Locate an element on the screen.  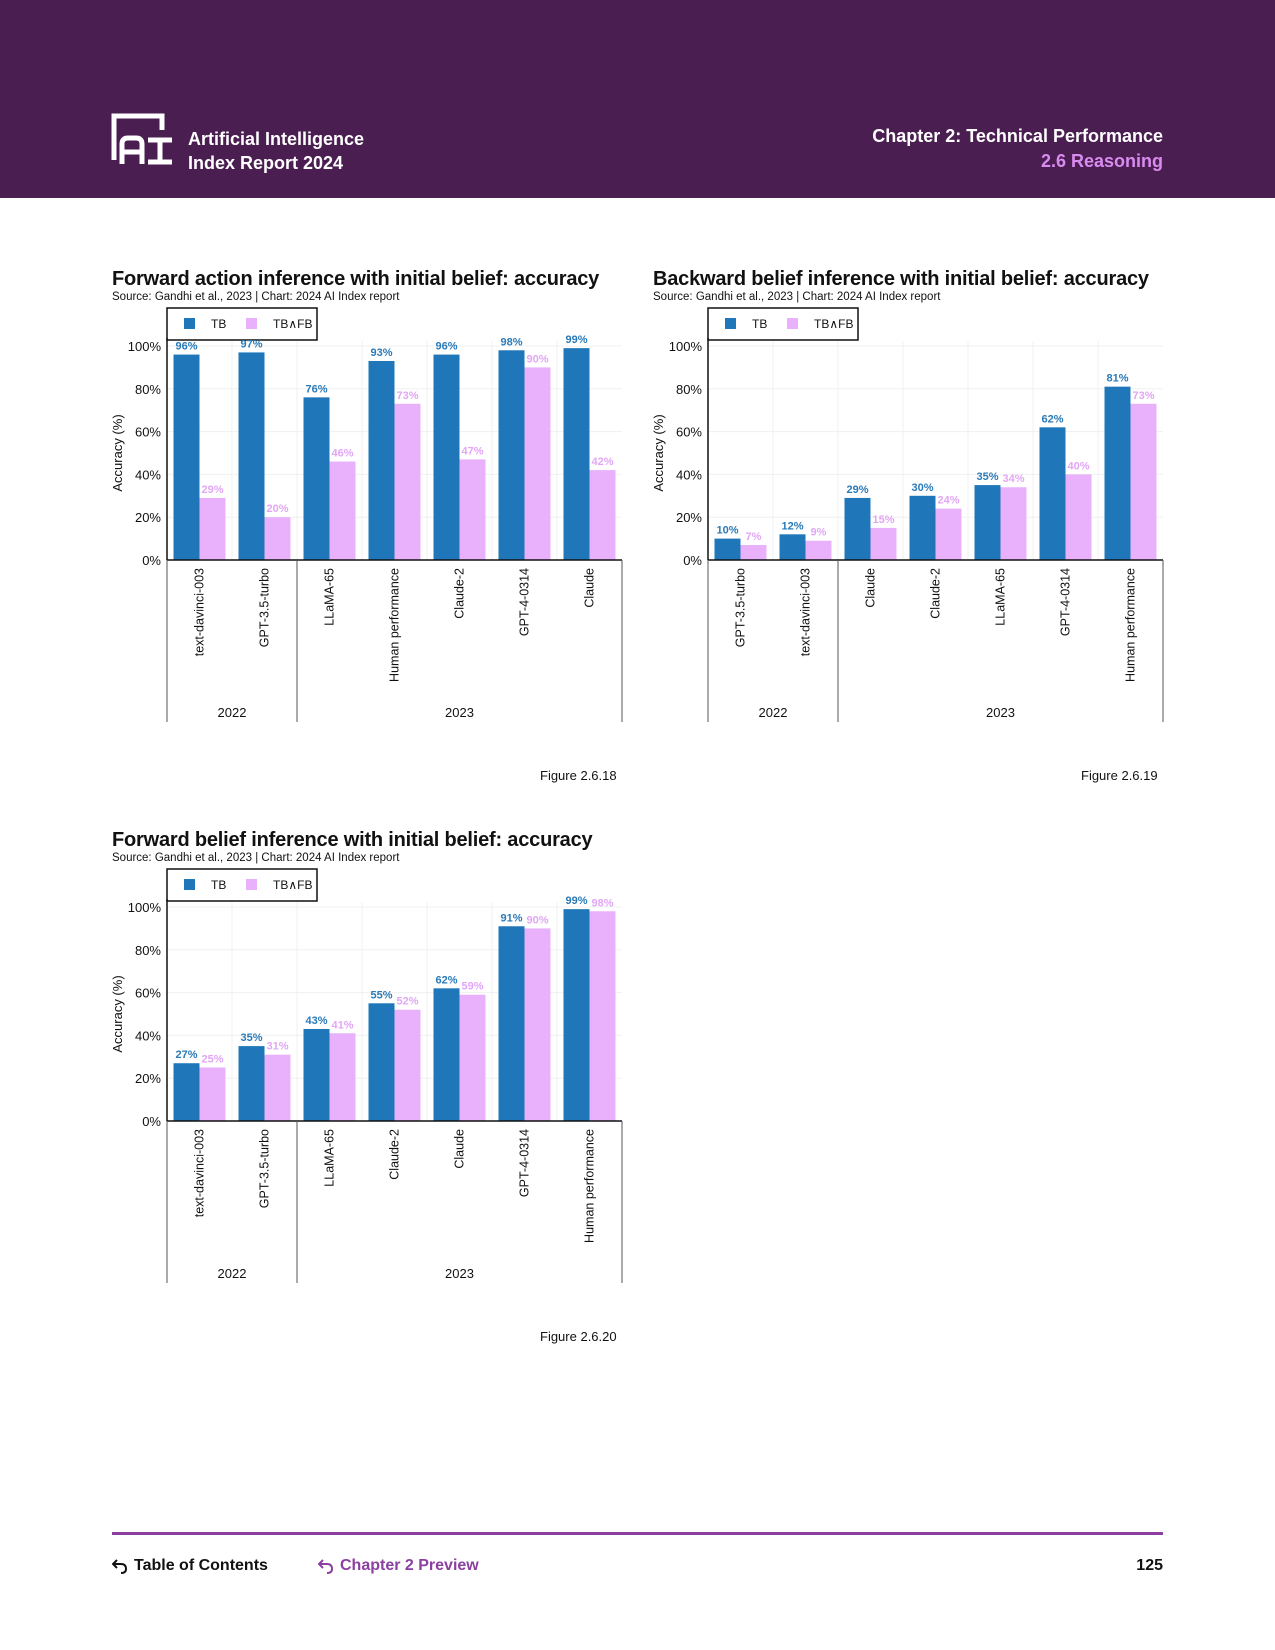
y-tick-label: 60% is located at coordinates (148, 993).